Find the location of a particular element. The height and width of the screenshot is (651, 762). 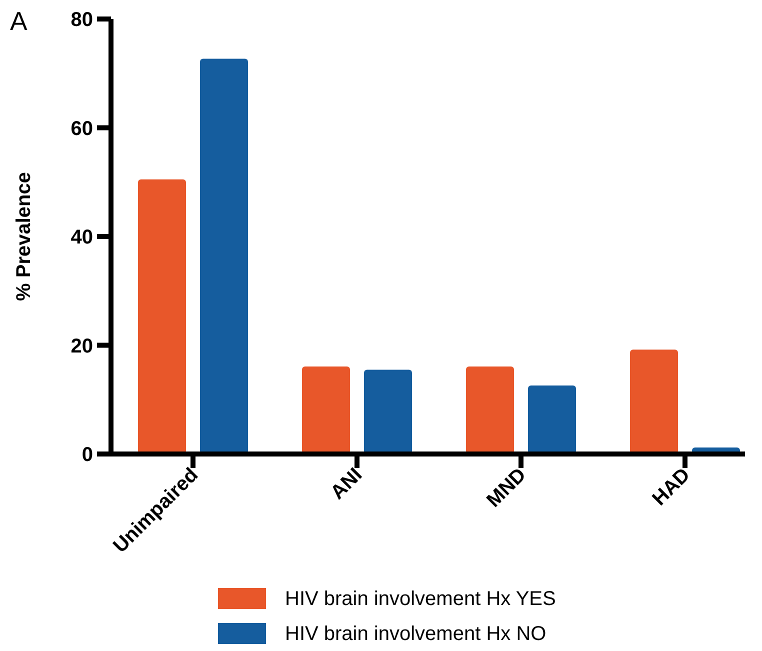

legend-label: HIV brain involvement Hx NO is located at coordinates (415, 634).